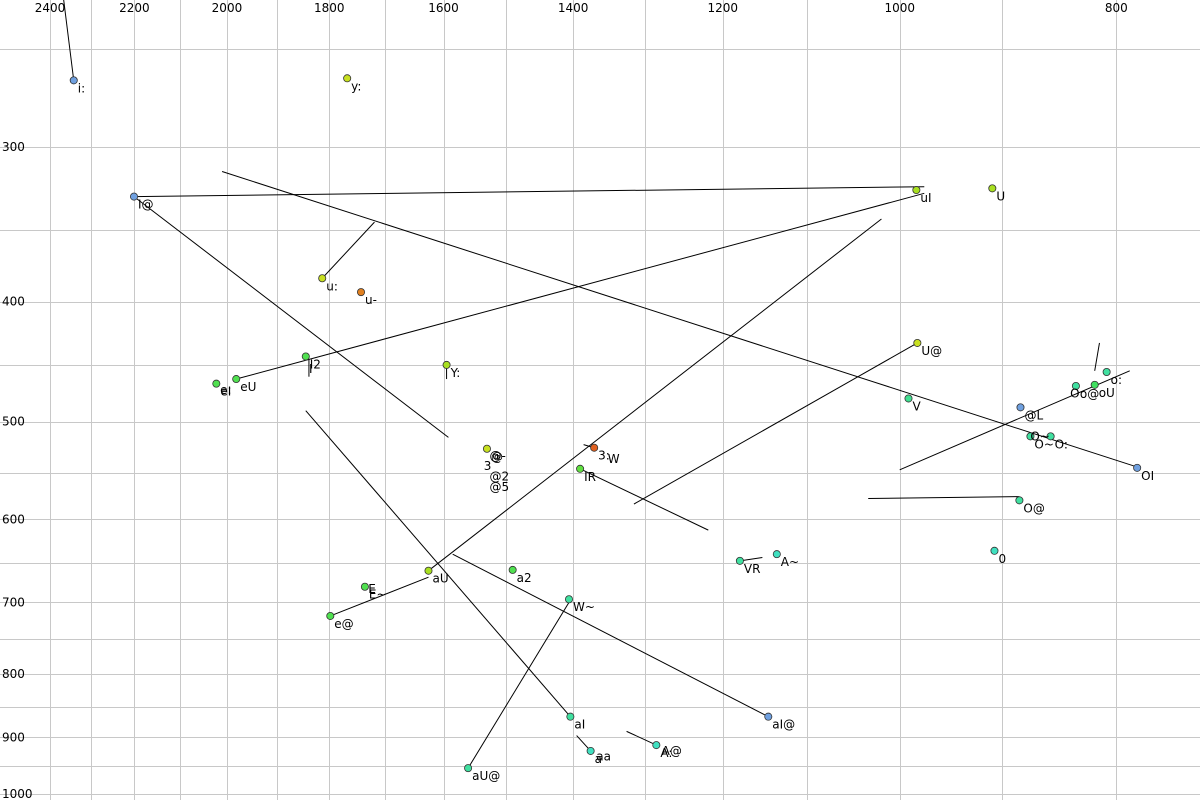 The image size is (1200, 800). I want to click on vowel-label-ir: IR, so click(590, 477).